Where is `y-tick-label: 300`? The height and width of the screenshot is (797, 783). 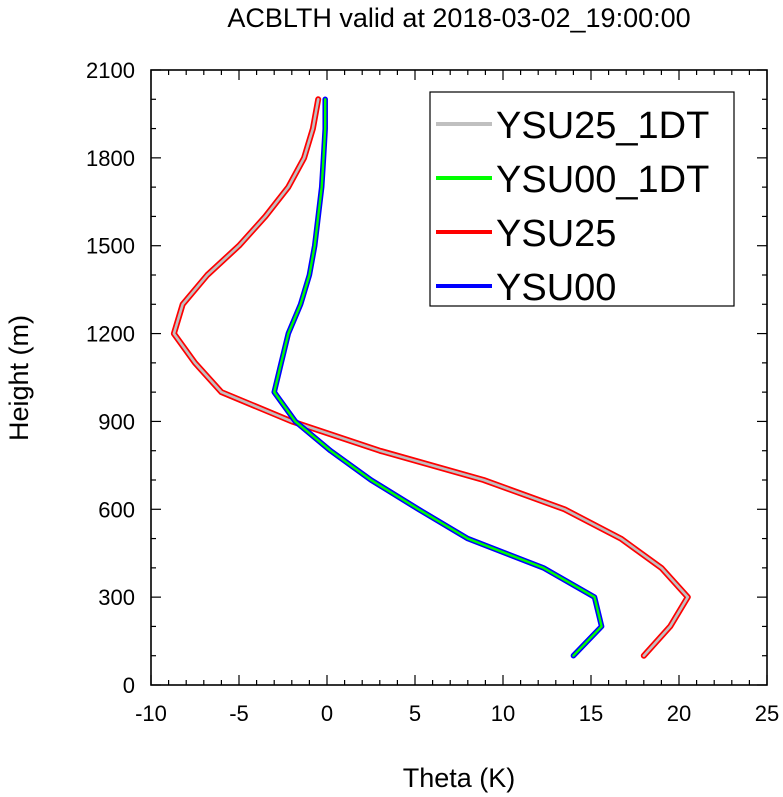
y-tick-label: 300 is located at coordinates (116, 597).